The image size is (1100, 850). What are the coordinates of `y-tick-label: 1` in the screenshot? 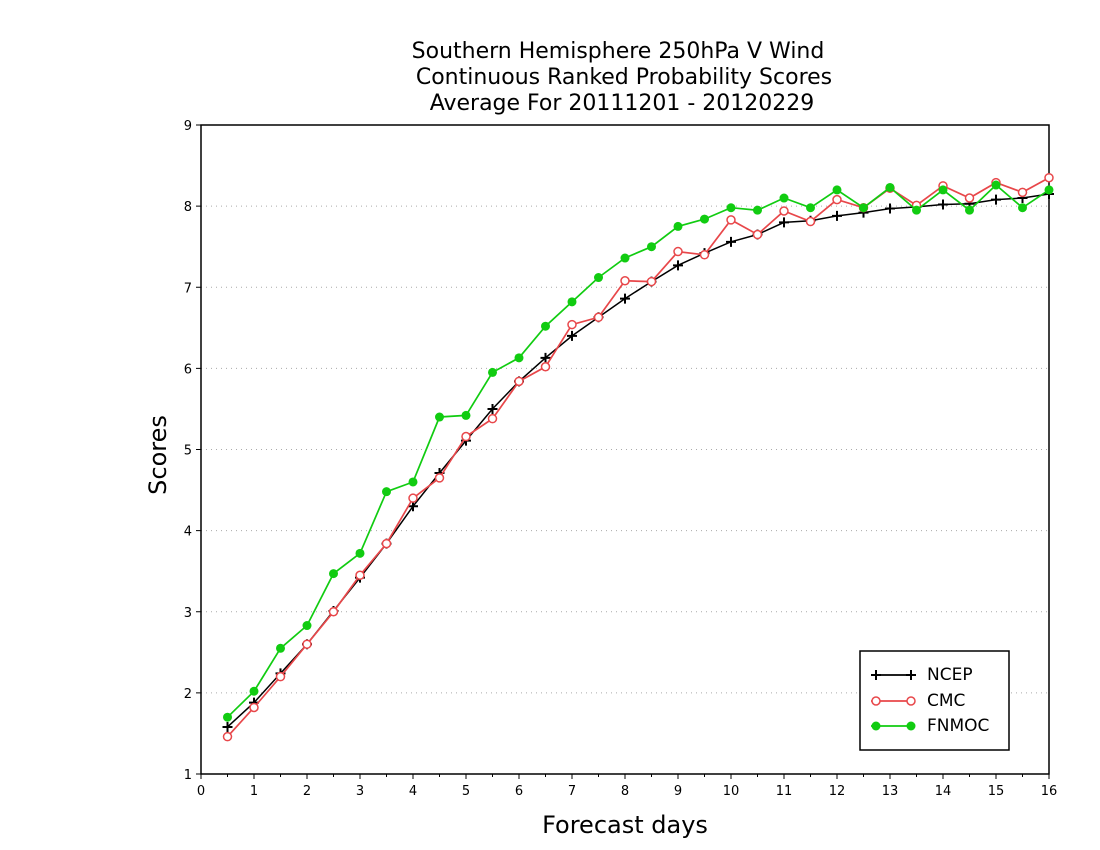 It's located at (188, 775).